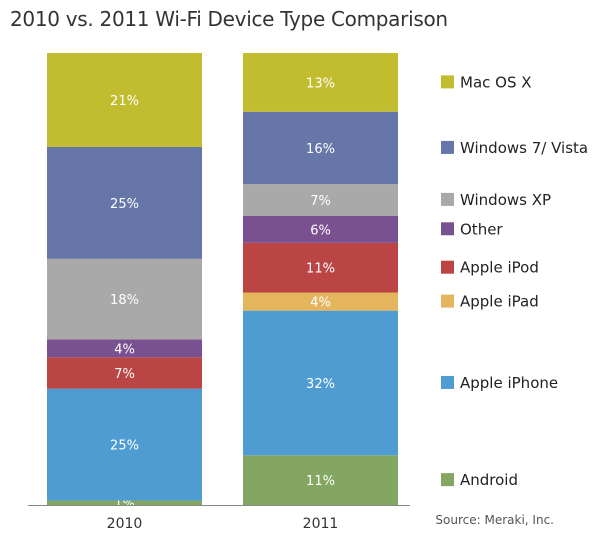 The image size is (610, 553). I want to click on legend-swatch-apple-ipod, so click(447, 267).